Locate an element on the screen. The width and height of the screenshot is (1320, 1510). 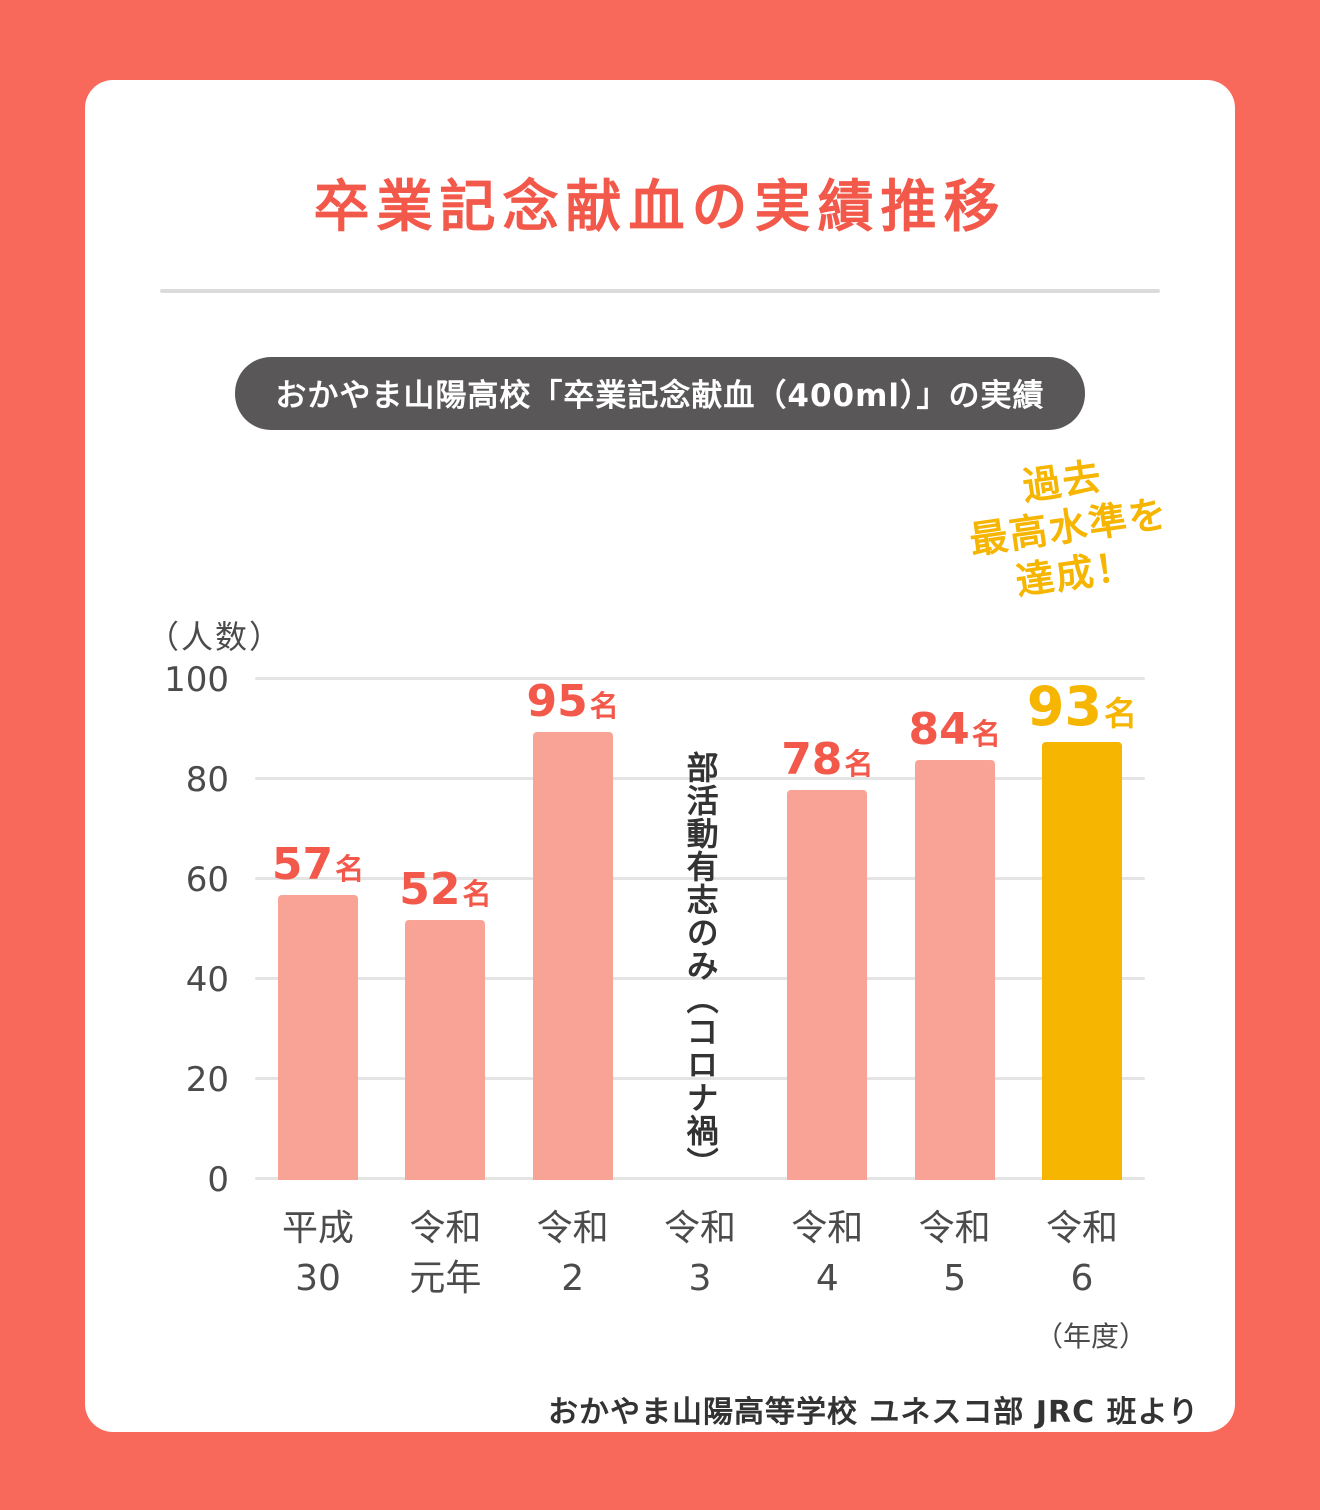
subtitle-badge: おかやま山陽高校「卒業記念献血（400ml）」の実績 is located at coordinates (660, 393).